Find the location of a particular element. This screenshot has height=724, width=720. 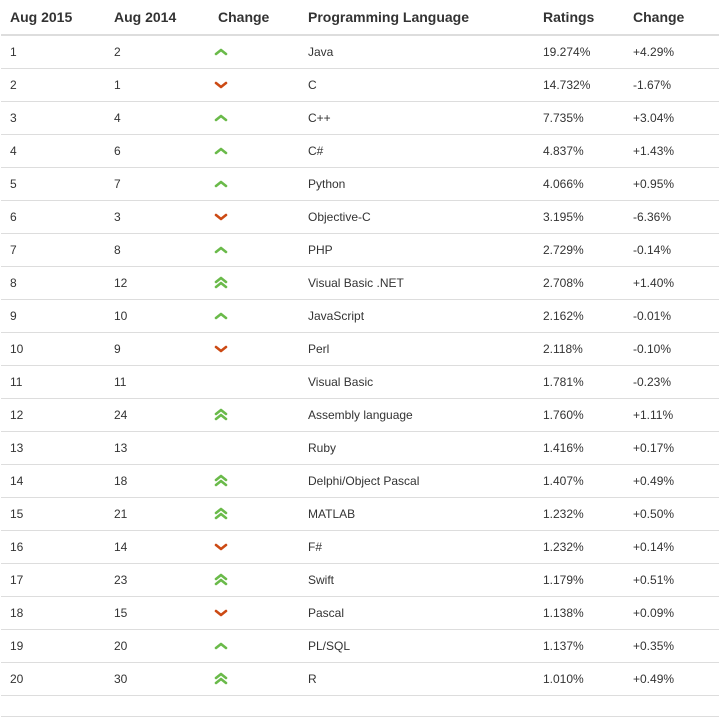

rank-aug-2014: 15 is located at coordinates (157, 613).